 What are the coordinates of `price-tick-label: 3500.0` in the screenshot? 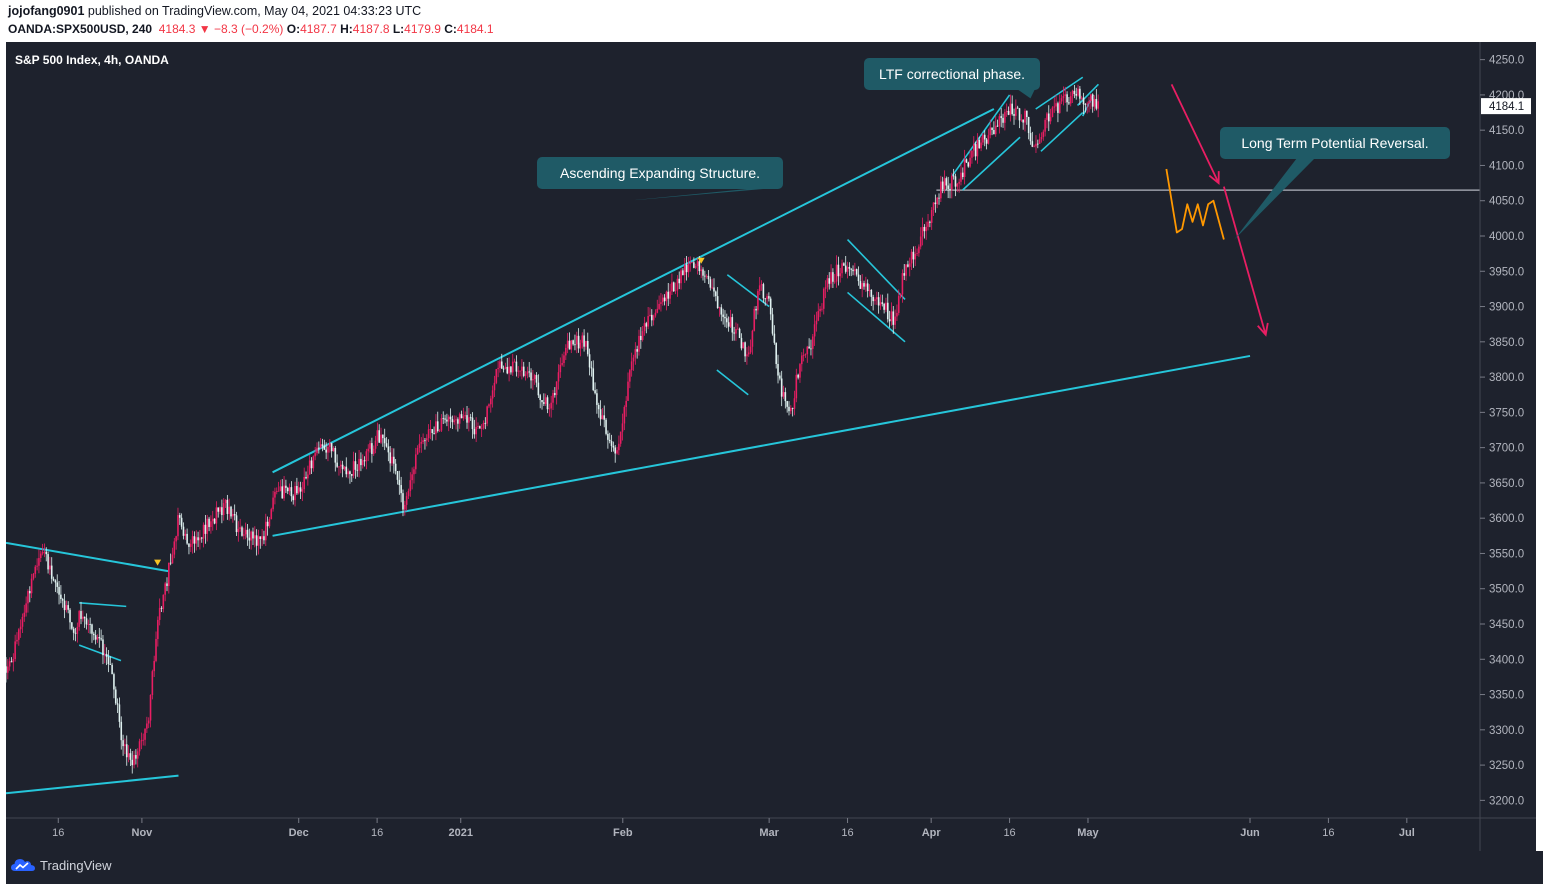 It's located at (1506, 590).